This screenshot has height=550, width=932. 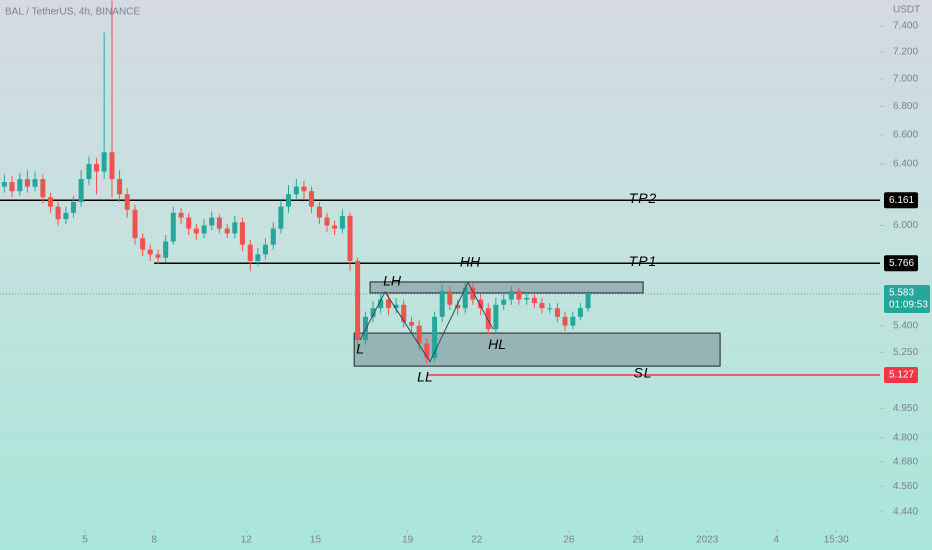 I want to click on x-tick-label: 15, so click(x=316, y=540).